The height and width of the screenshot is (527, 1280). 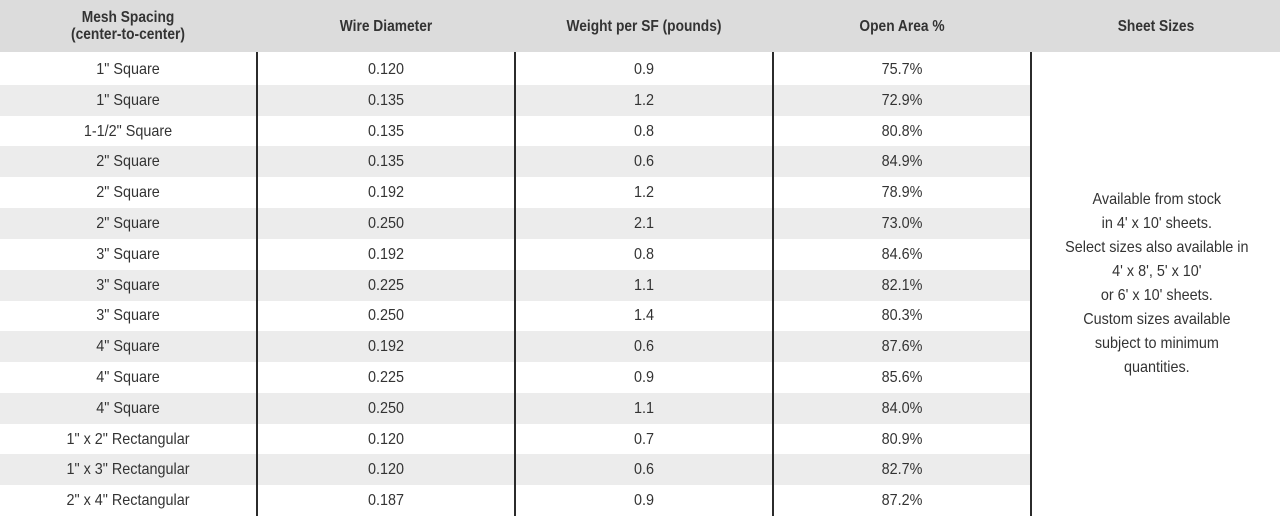 I want to click on cell-open-area: 84.9%, so click(x=902, y=162).